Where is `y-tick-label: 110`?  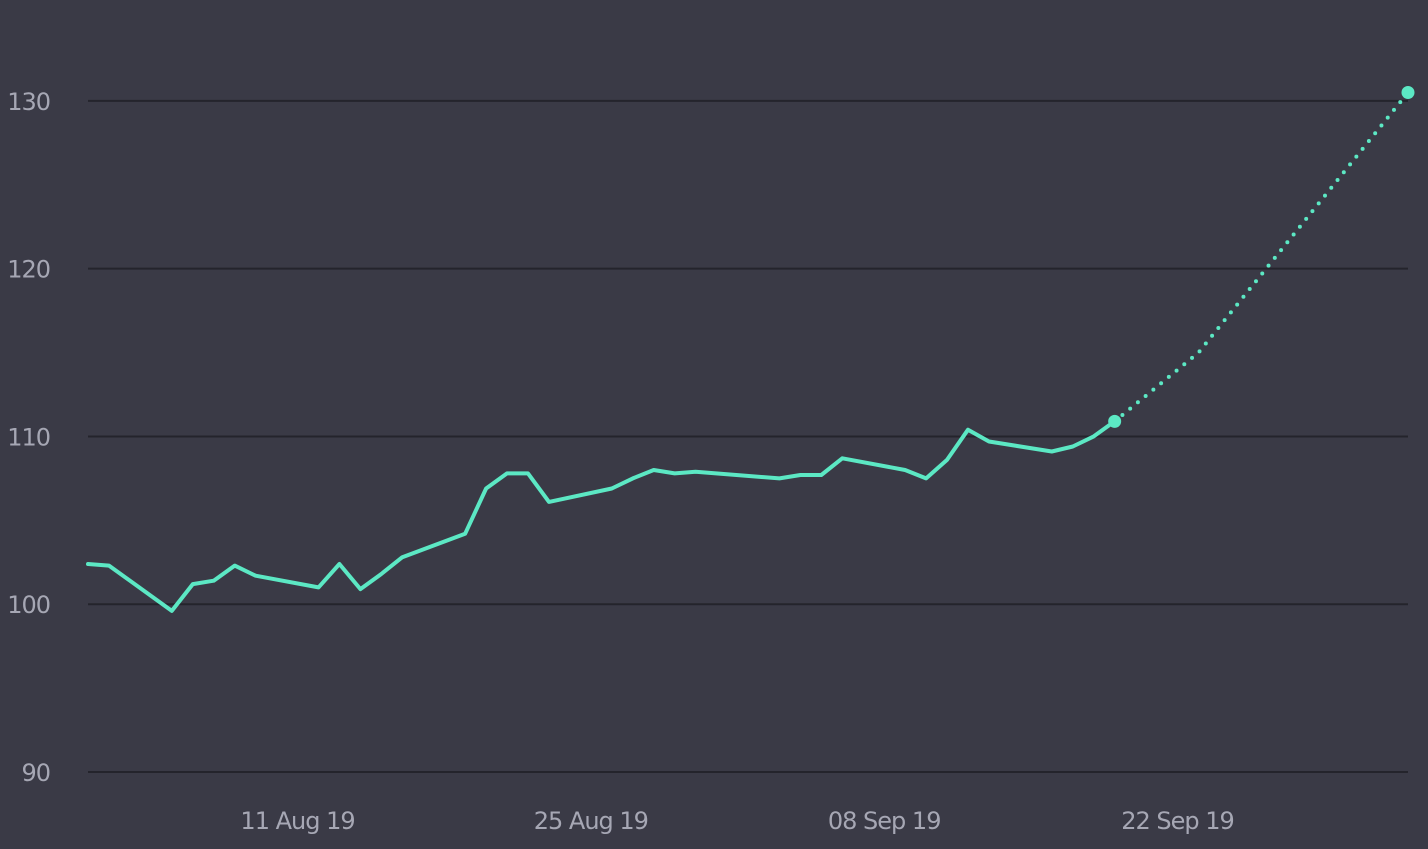
y-tick-label: 110 is located at coordinates (28, 437).